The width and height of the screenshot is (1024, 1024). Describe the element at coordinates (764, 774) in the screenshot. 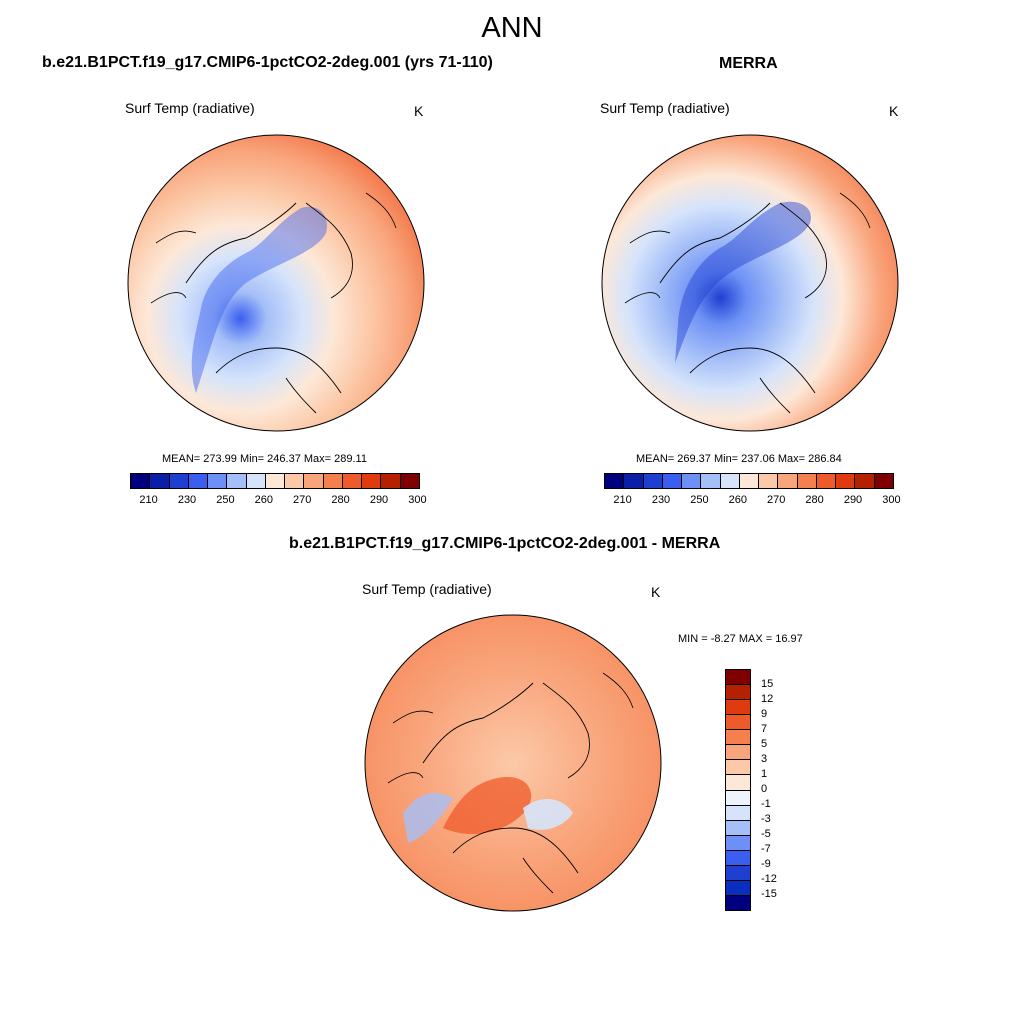

I see `colorbar-tick-label: 1` at that location.